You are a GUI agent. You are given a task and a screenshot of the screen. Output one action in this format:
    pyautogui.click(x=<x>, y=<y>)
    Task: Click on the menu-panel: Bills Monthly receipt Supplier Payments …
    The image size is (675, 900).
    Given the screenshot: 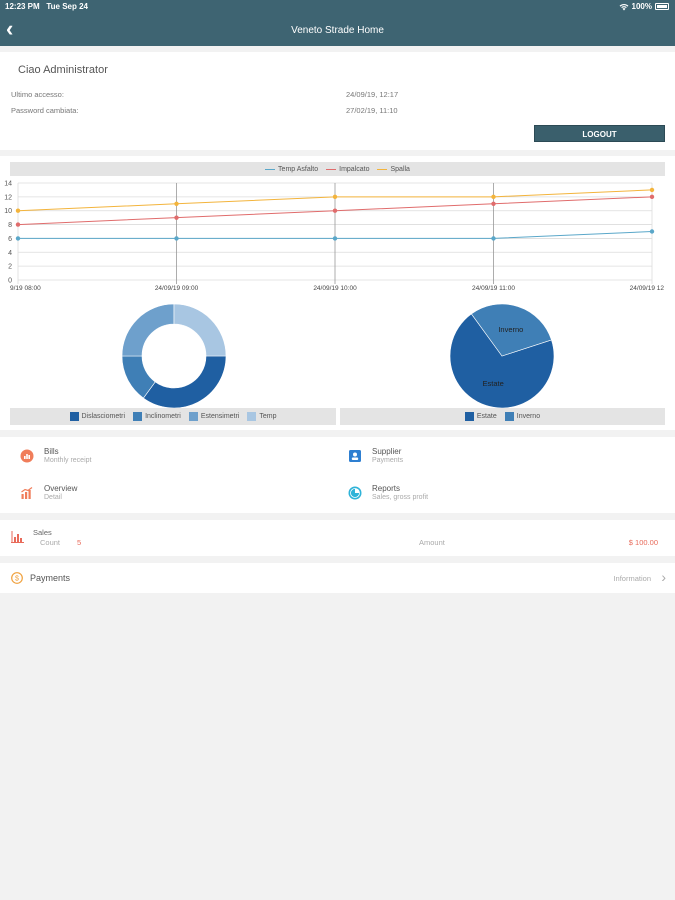 What is the action you would take?
    pyautogui.click(x=337, y=475)
    